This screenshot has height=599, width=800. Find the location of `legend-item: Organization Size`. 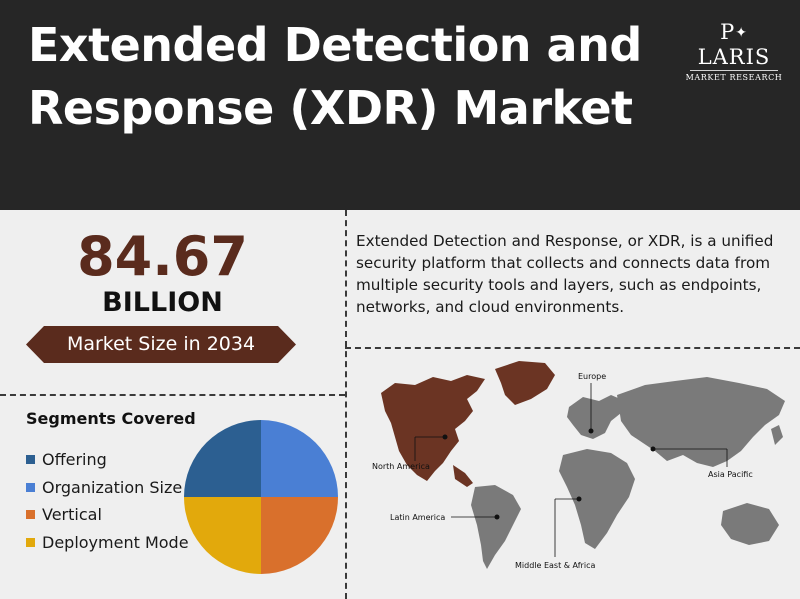

legend-item: Organization Size is located at coordinates (107, 488).